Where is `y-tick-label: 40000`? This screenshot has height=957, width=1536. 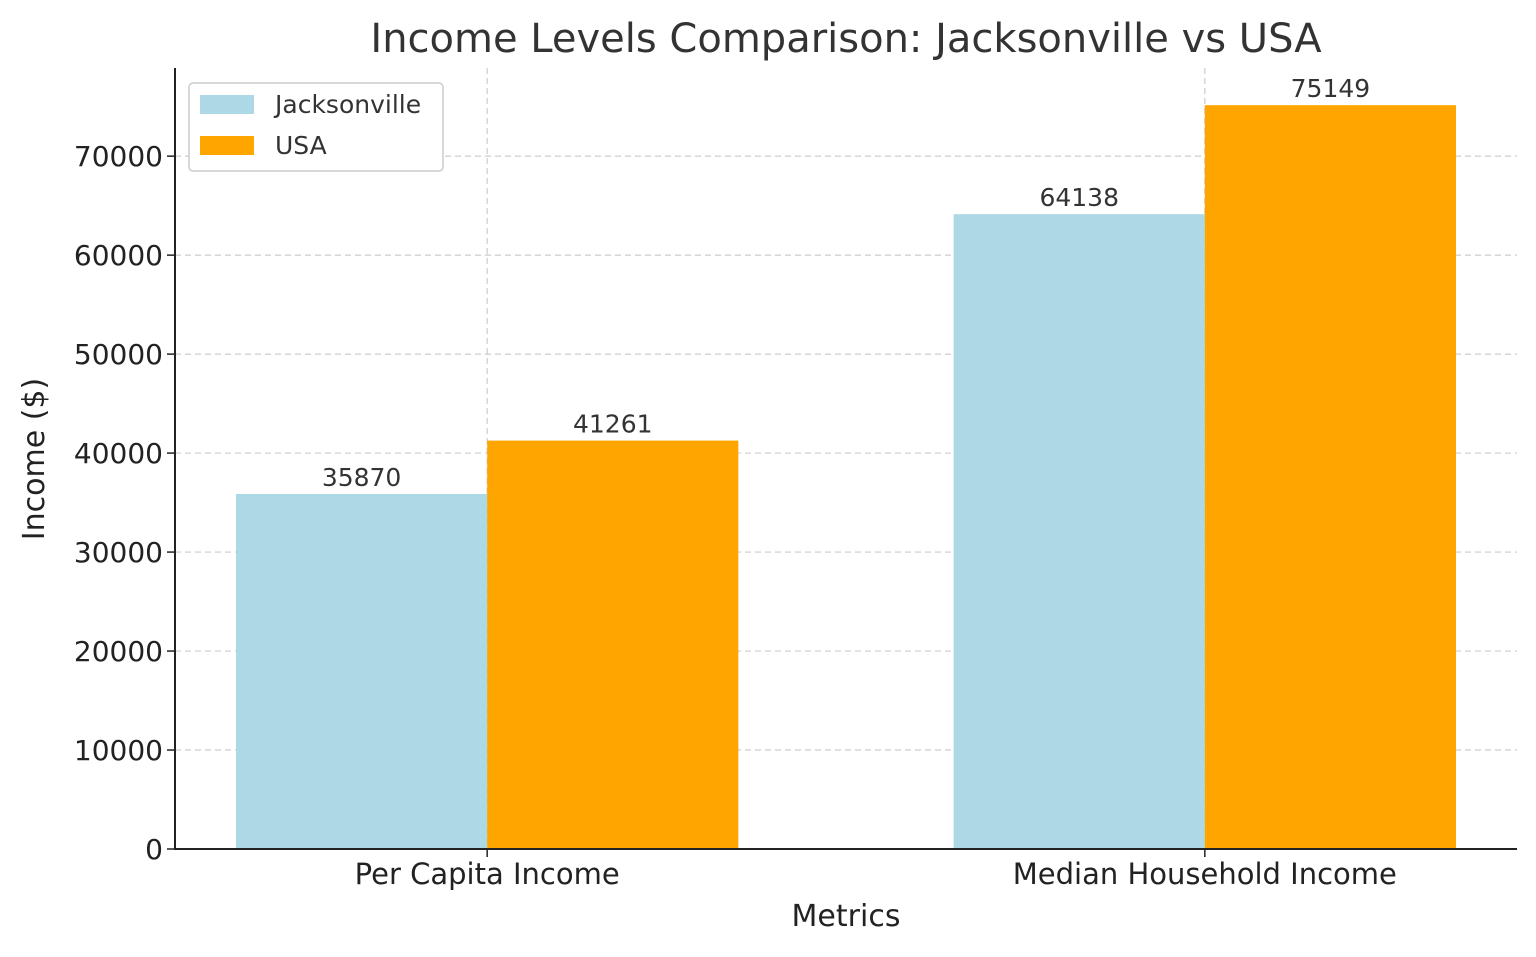
y-tick-label: 40000 is located at coordinates (118, 453).